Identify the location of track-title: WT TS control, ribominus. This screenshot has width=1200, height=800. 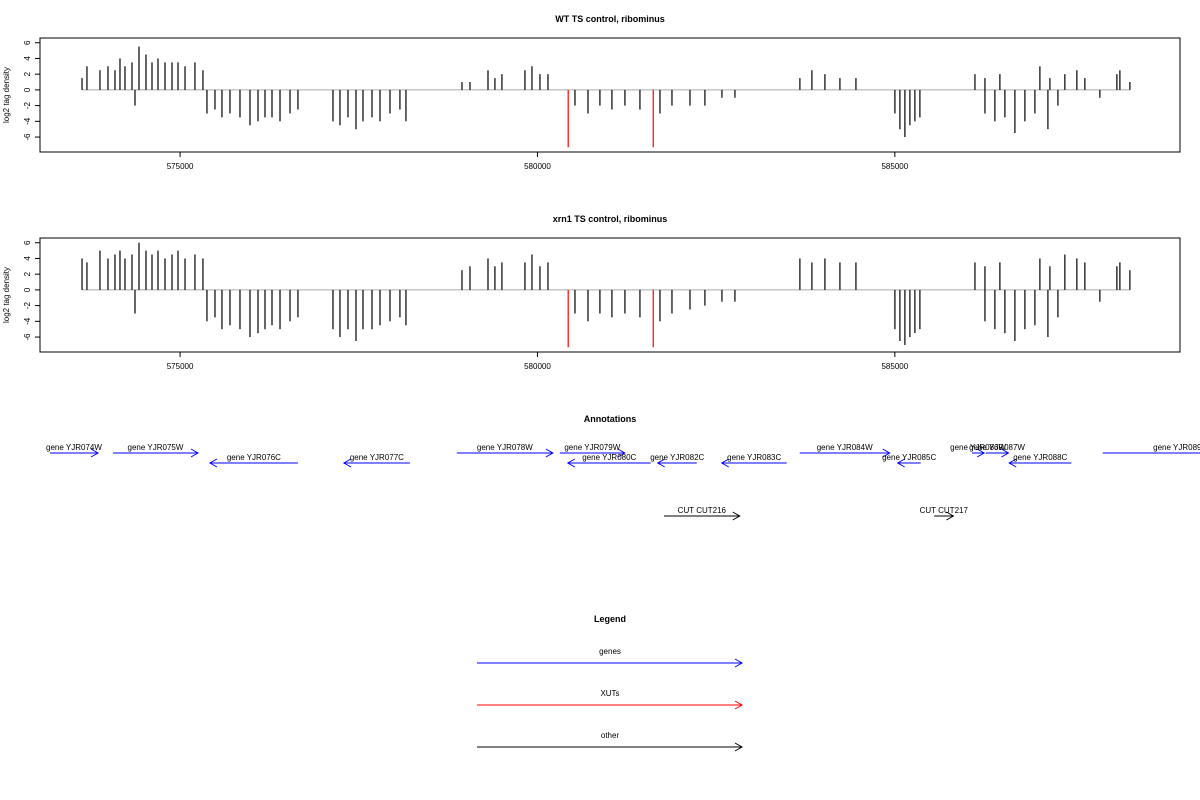
(610, 19).